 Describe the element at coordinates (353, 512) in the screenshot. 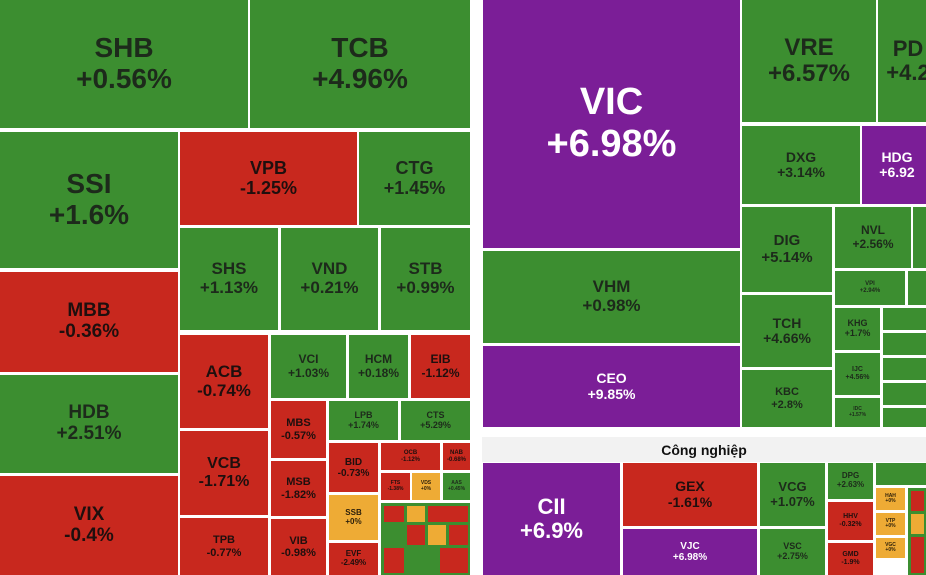

I see `ticker: SSB` at that location.